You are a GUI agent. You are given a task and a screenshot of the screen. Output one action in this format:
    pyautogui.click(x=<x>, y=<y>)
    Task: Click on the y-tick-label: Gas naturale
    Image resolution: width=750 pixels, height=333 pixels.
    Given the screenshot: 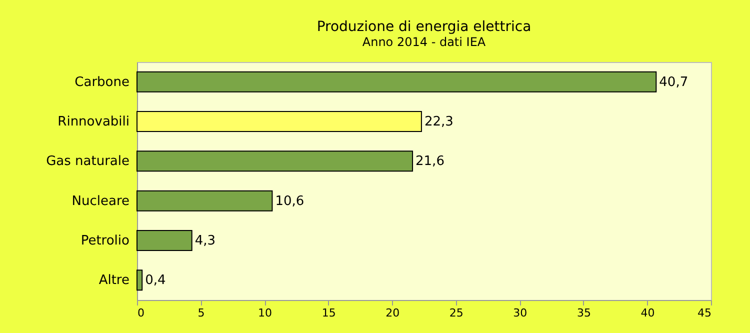 What is the action you would take?
    pyautogui.click(x=88, y=162)
    